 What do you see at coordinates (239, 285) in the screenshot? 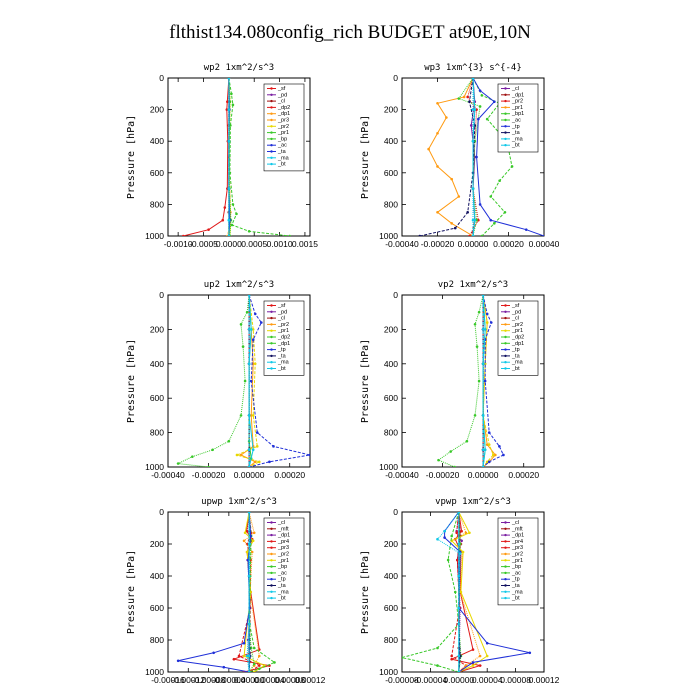
I see `panel-title: up2 1xm^2/s^3` at bounding box center [239, 285].